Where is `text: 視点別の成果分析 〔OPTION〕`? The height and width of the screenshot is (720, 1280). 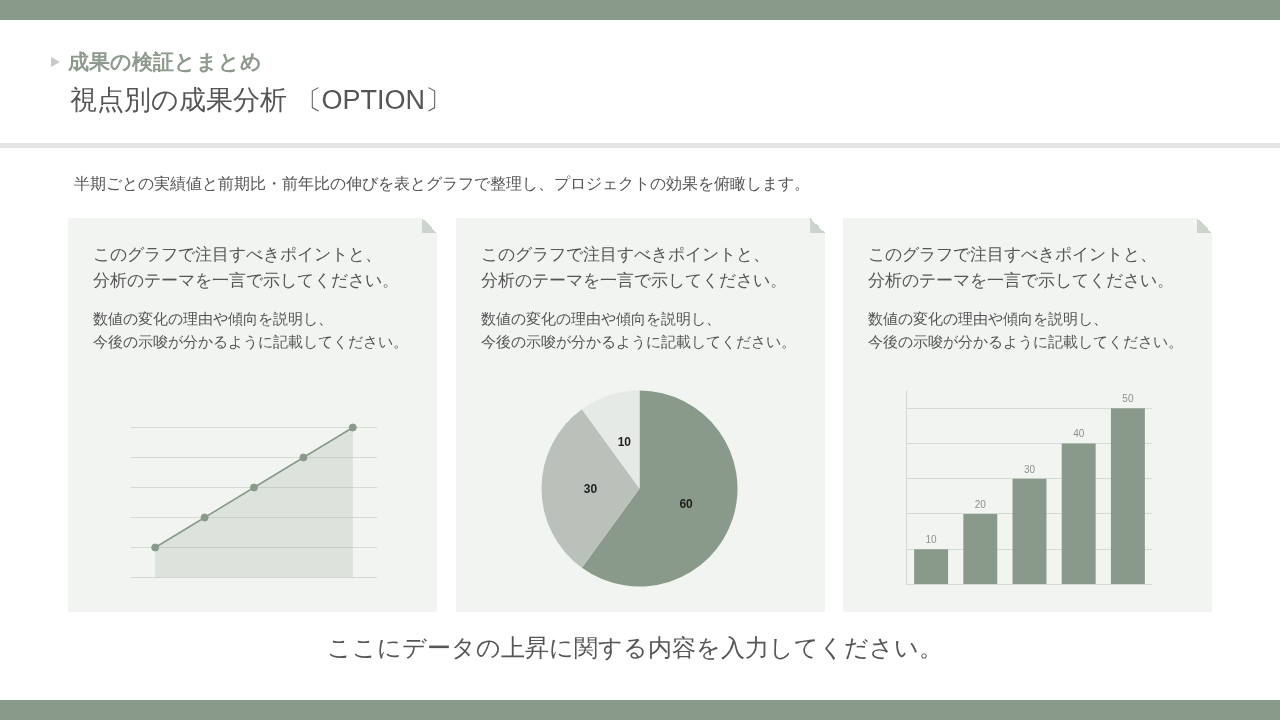 text: 視点別の成果分析 〔OPTION〕 is located at coordinates (261, 100).